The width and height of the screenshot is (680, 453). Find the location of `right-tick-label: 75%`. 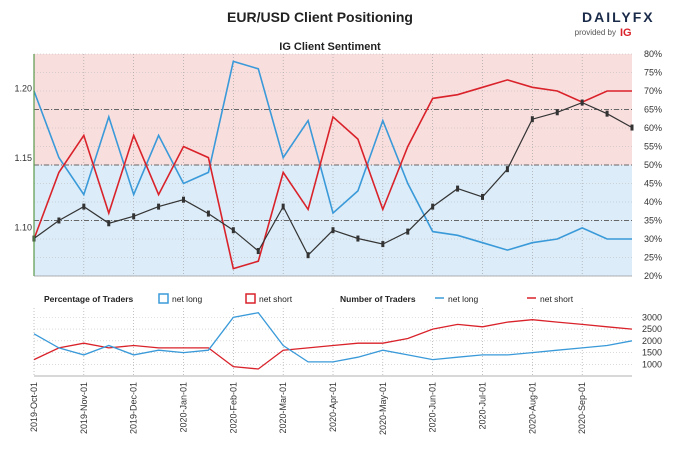

right-tick-label: 75% is located at coordinates (653, 73).